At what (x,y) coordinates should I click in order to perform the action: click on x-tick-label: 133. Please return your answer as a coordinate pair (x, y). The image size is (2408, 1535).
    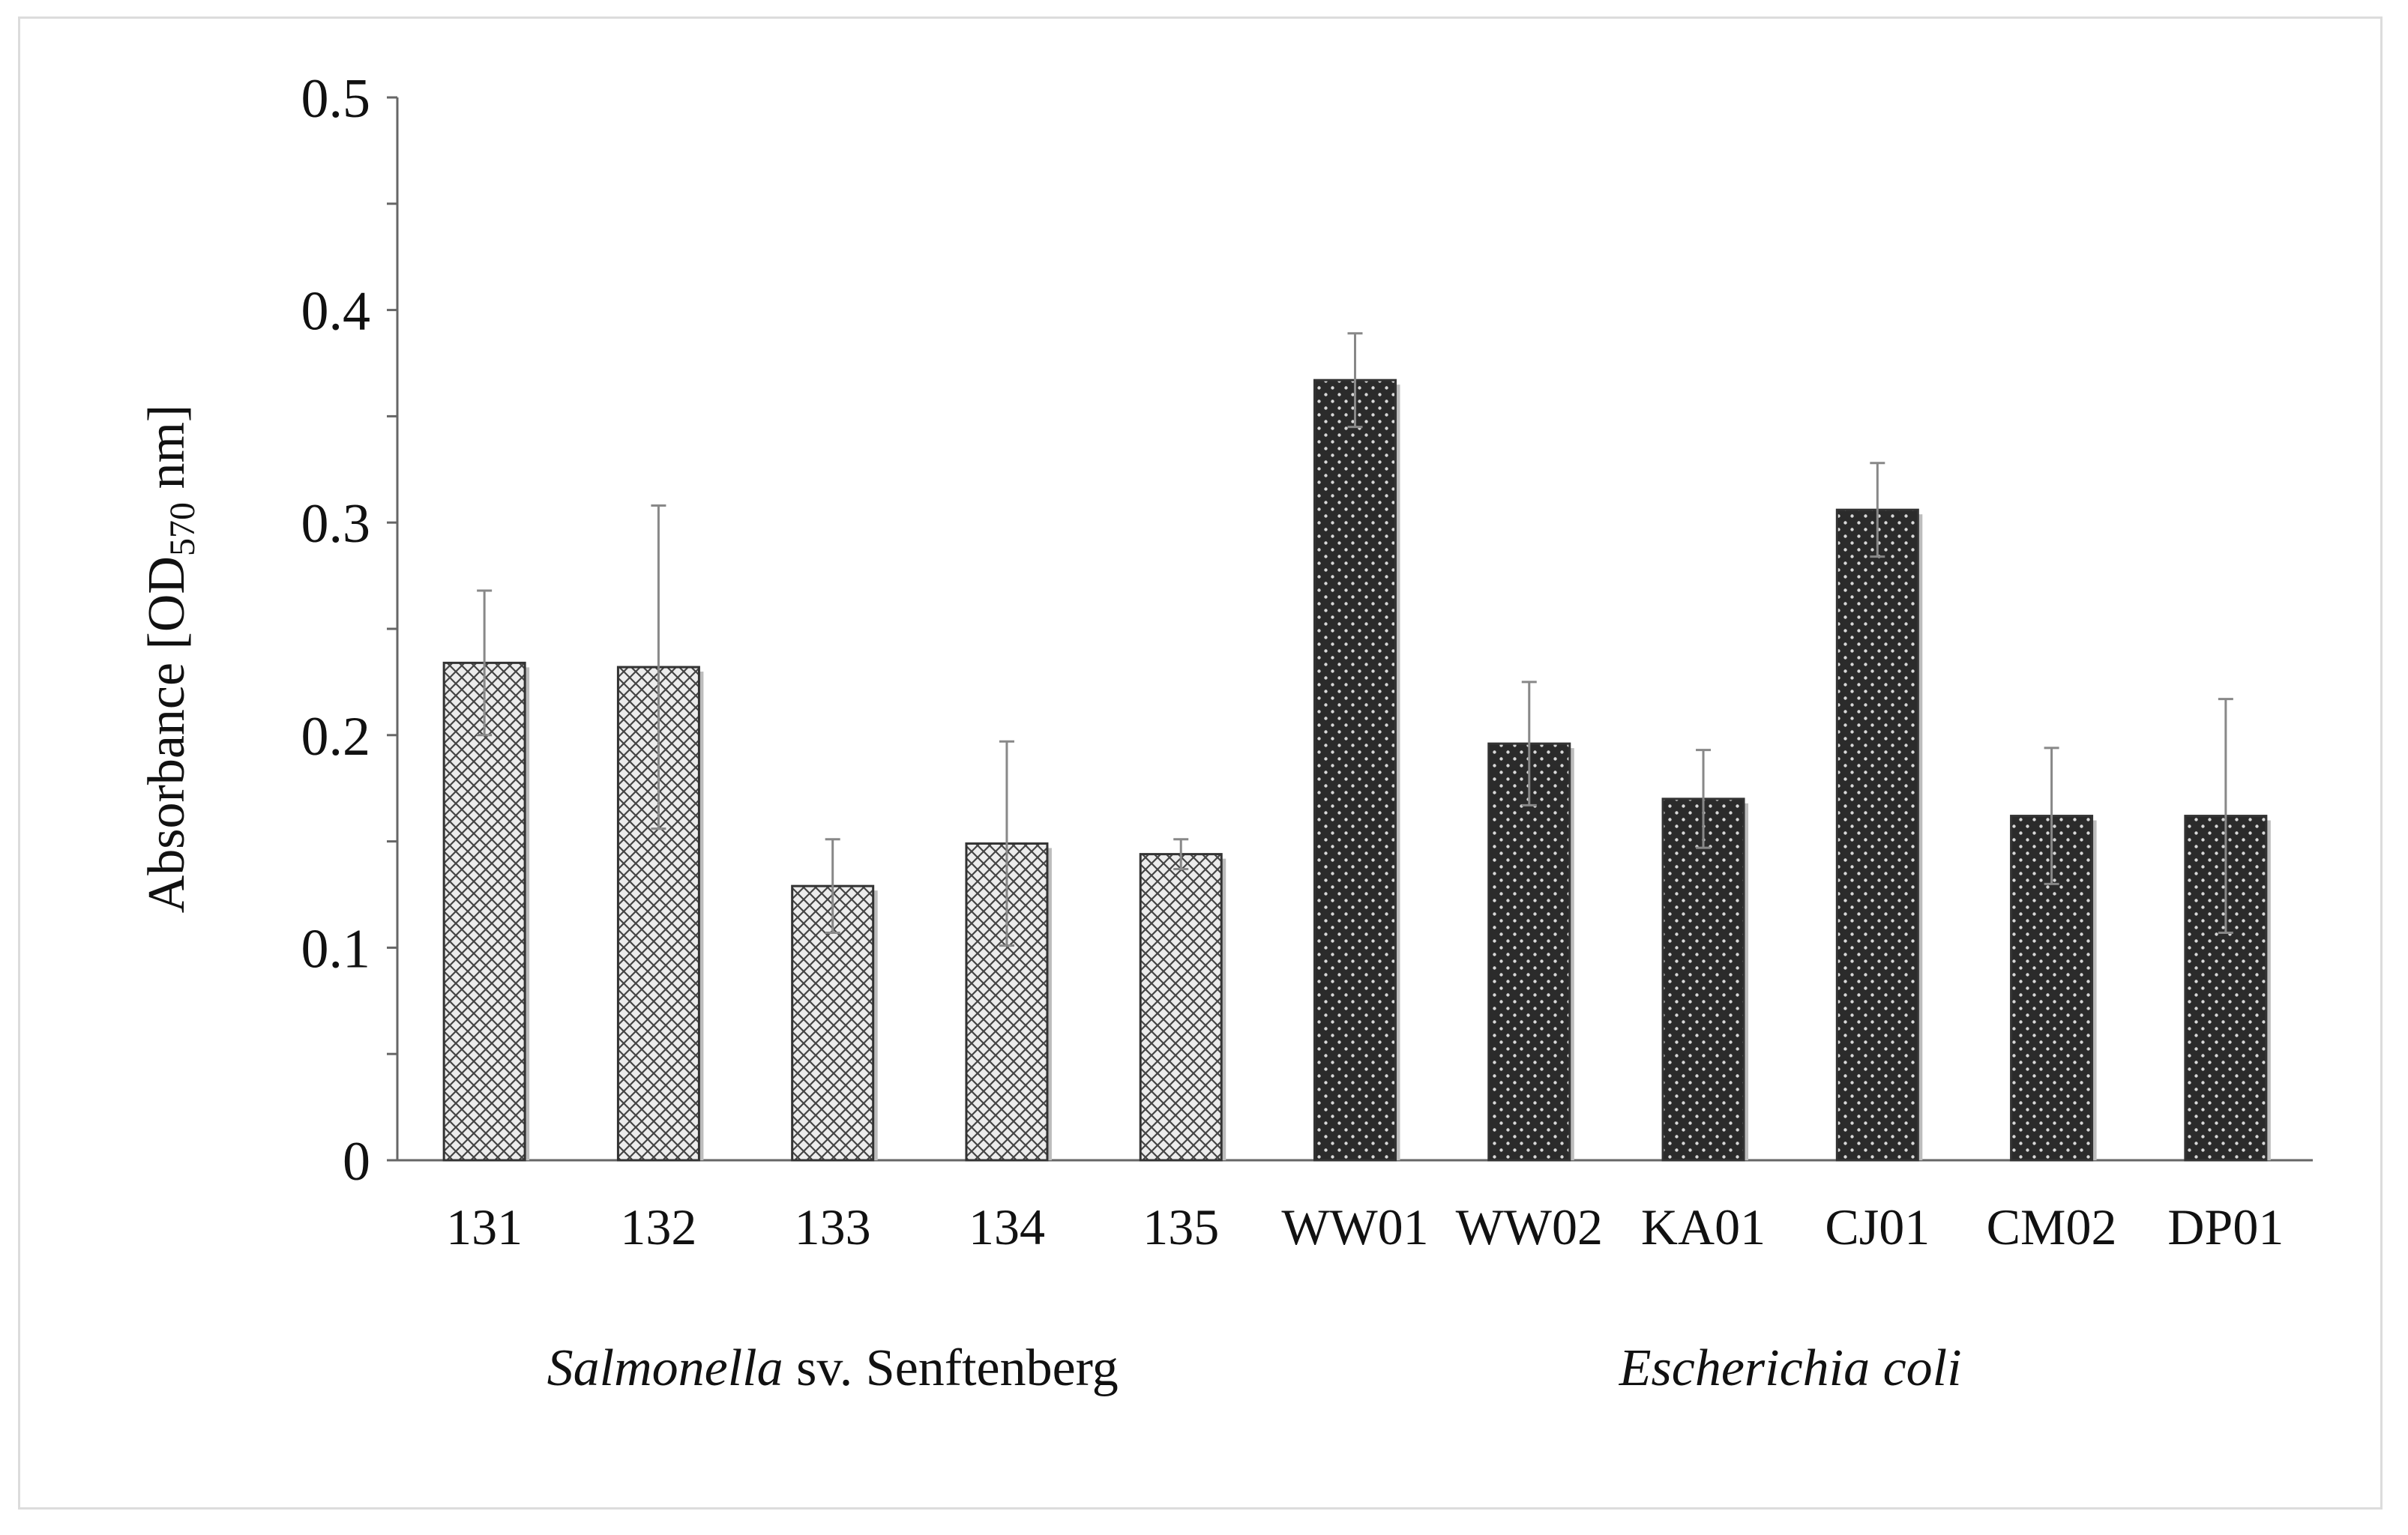
    Looking at the image, I should click on (833, 1227).